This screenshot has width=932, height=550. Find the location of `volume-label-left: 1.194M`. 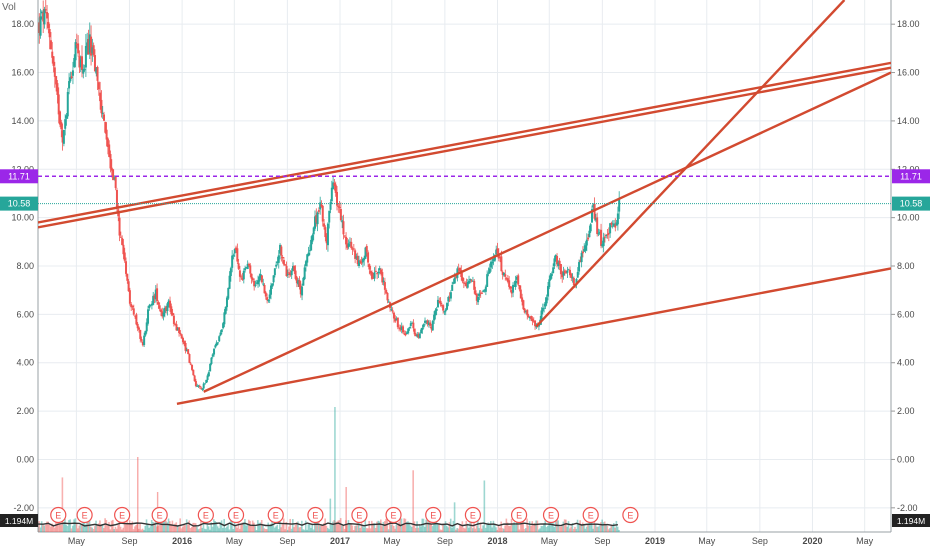

volume-label-left: 1.194M is located at coordinates (19, 521).